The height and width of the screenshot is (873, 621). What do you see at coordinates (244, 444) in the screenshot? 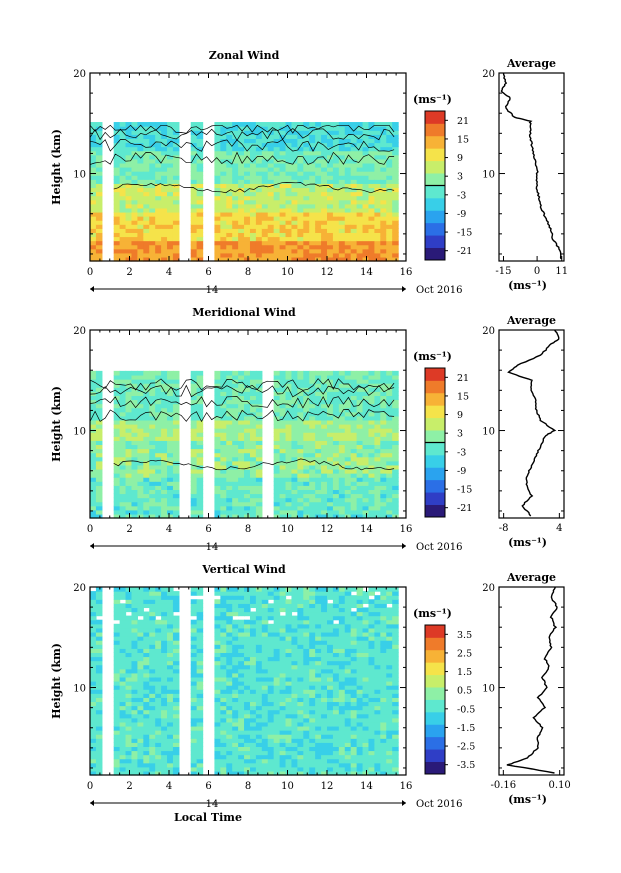
I see `heatmap-field` at bounding box center [244, 444].